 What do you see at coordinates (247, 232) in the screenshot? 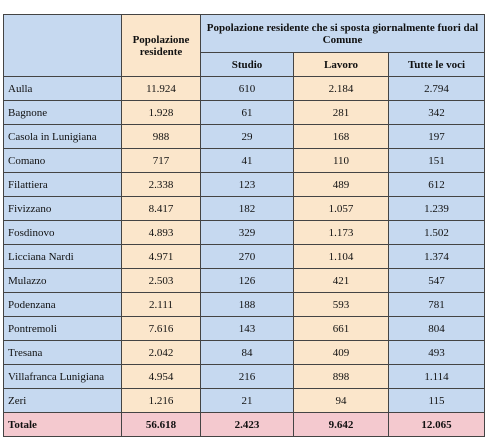
I see `data-cell: 329` at bounding box center [247, 232].